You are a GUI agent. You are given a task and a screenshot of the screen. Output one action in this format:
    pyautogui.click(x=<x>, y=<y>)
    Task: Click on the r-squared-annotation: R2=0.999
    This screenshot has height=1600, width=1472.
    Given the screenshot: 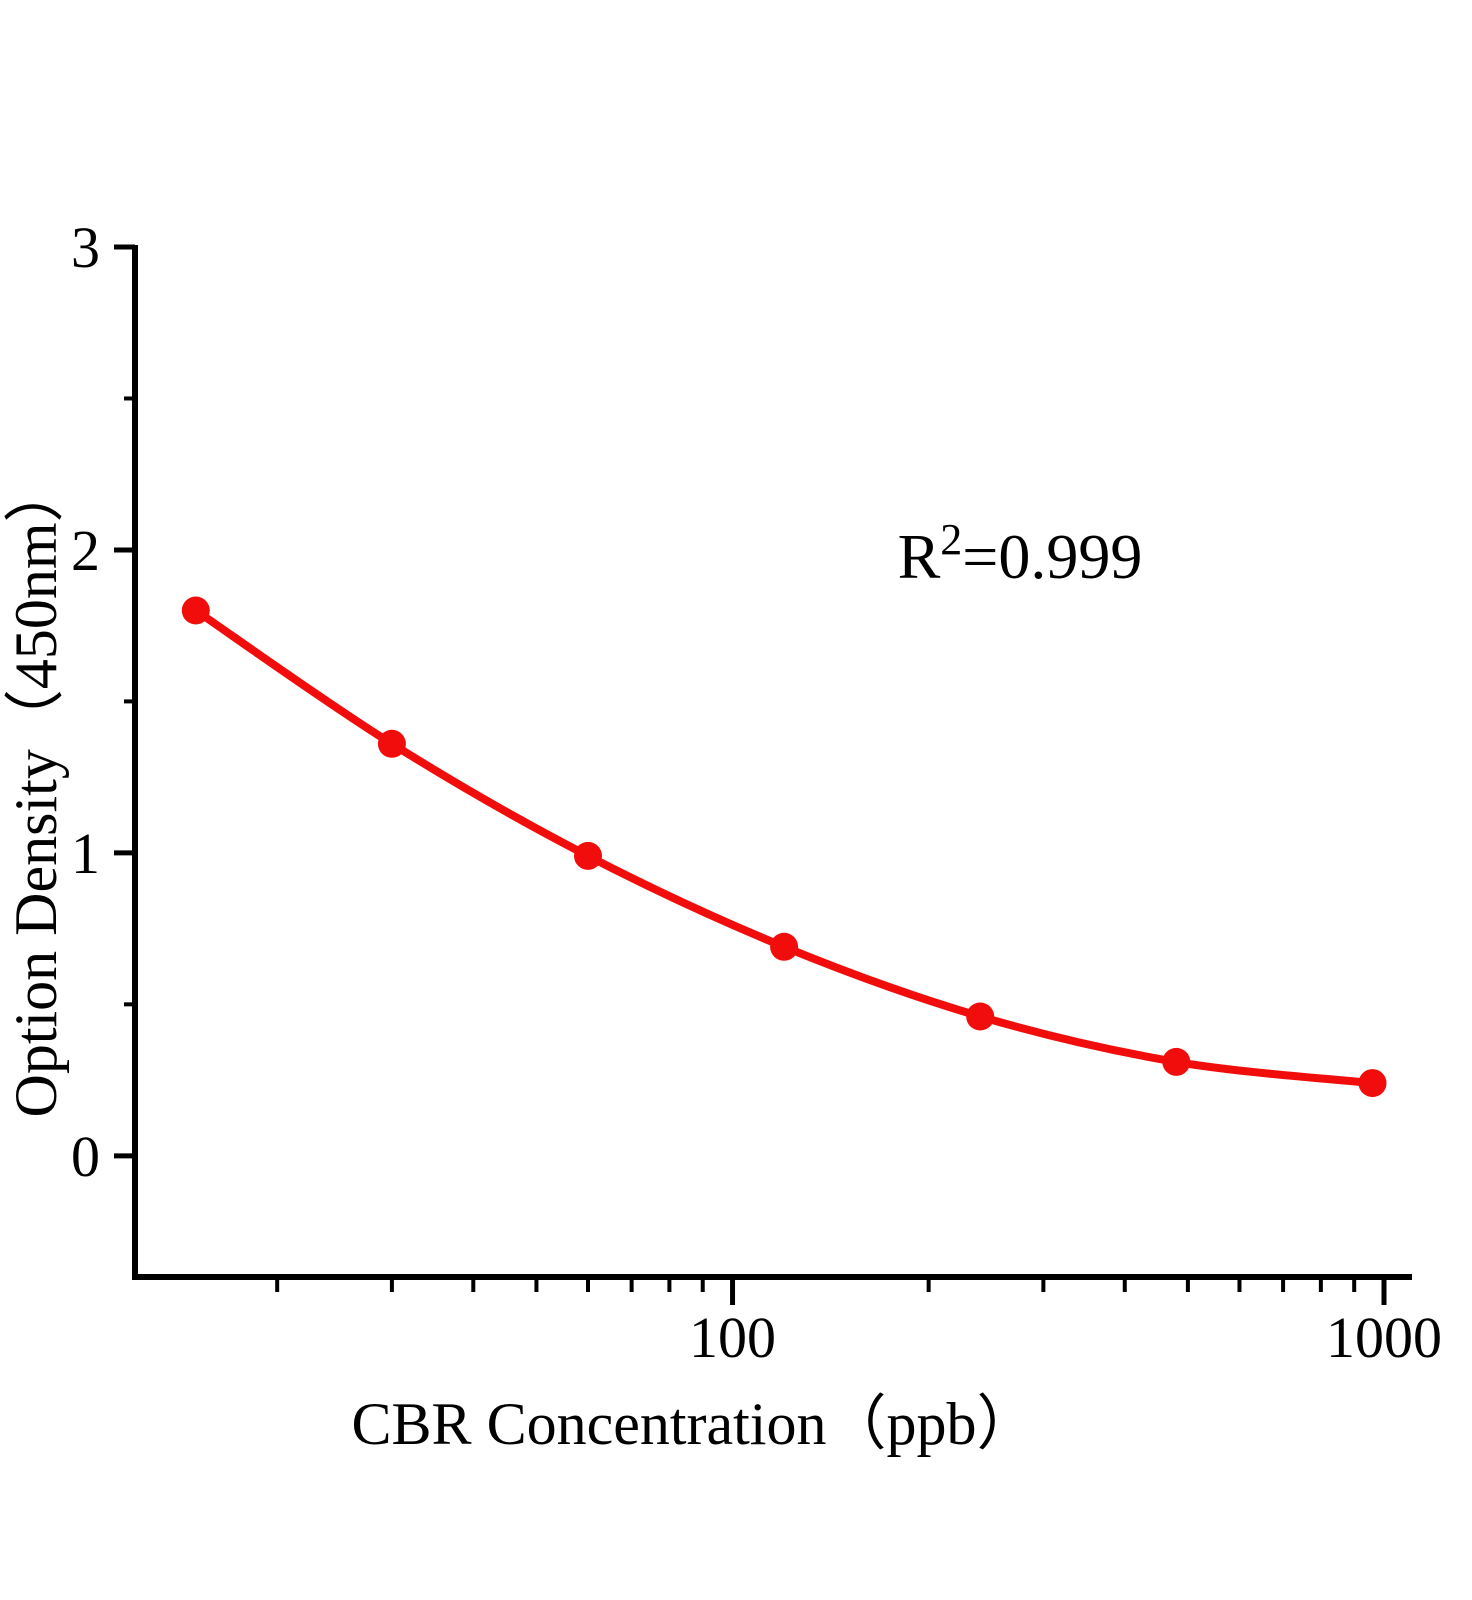 What is the action you would take?
    pyautogui.click(x=1020, y=553)
    